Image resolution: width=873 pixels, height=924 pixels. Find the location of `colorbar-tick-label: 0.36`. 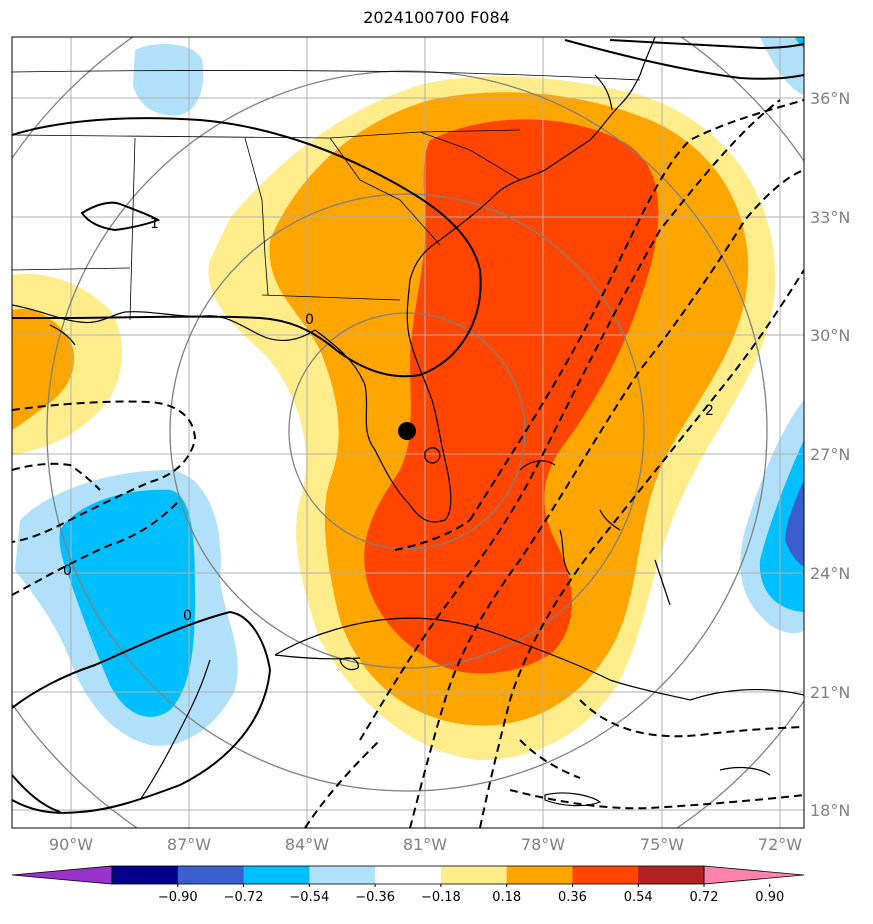

colorbar-tick-label: 0.36 is located at coordinates (572, 897).